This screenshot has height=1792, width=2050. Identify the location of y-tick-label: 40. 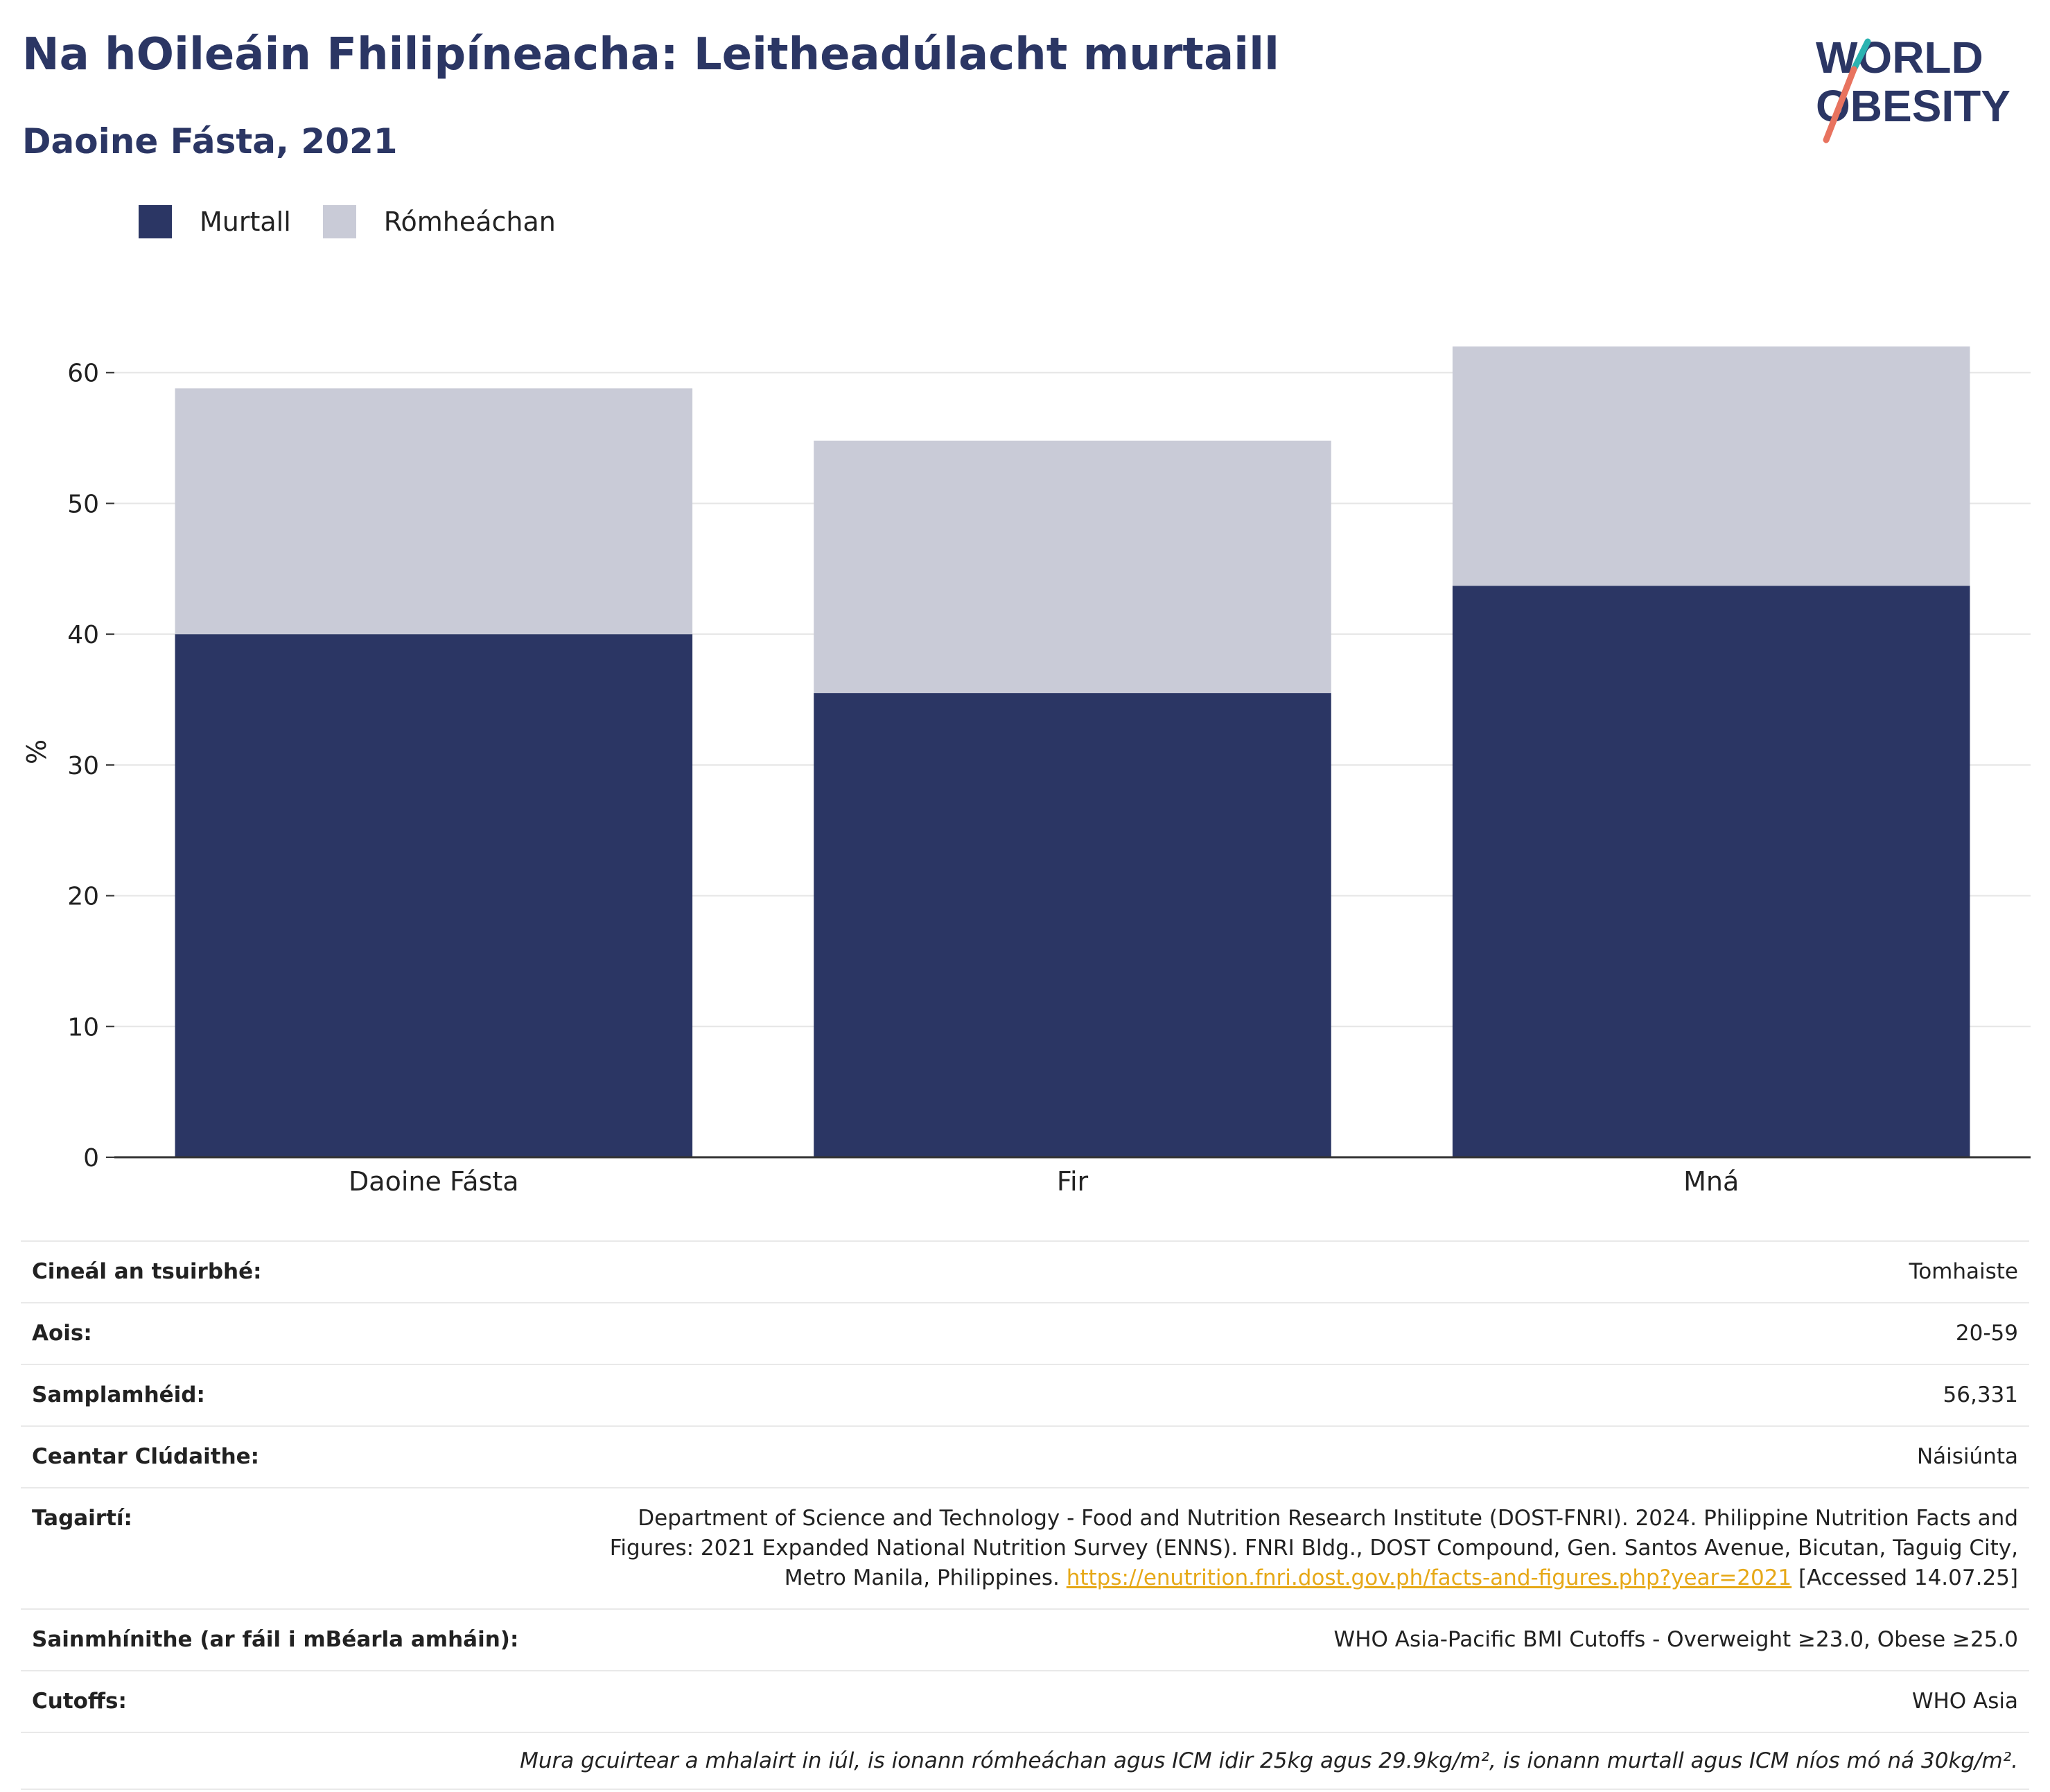
(83, 635).